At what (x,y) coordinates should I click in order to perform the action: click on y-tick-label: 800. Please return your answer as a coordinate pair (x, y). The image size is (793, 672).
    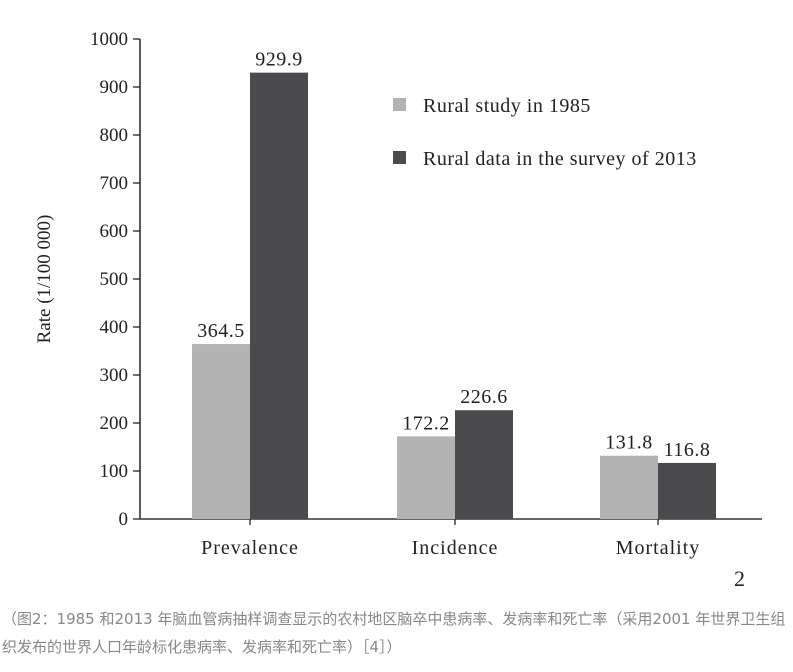
    Looking at the image, I should click on (114, 135).